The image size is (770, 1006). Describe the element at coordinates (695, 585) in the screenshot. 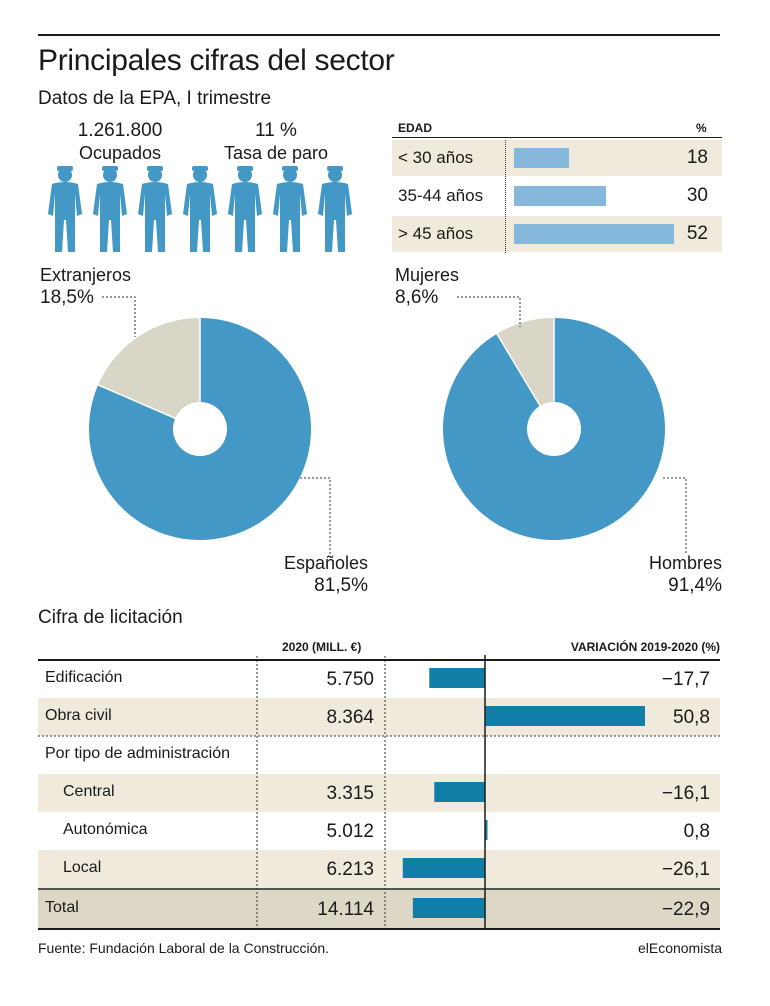

I see `pie2-major-pct: 91,4%` at that location.